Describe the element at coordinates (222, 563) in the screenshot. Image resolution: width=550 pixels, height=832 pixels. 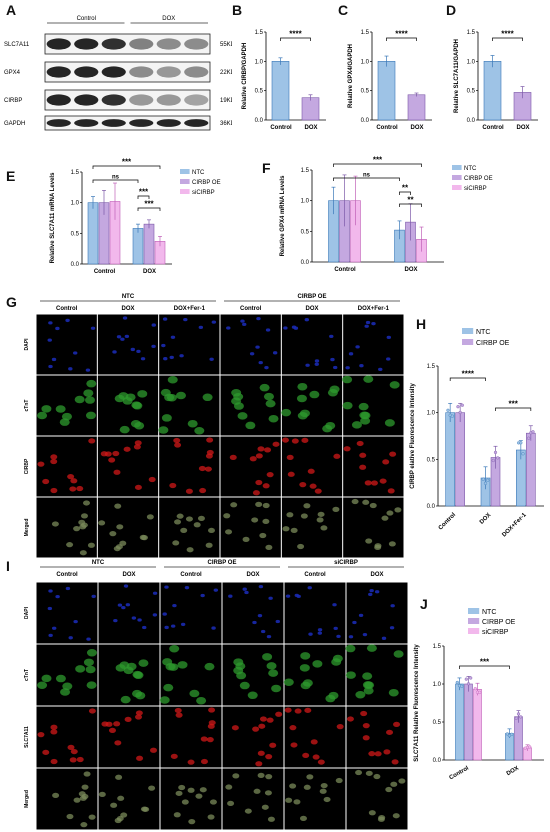
I see `grid-group-label: CIRBP OE` at that location.